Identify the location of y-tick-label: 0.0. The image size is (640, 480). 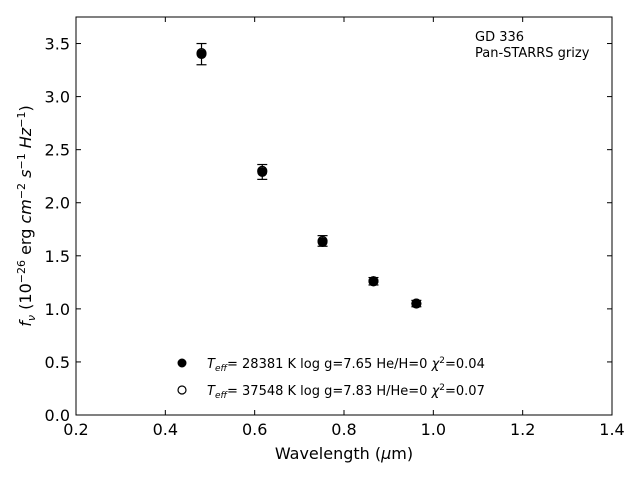
(57, 415).